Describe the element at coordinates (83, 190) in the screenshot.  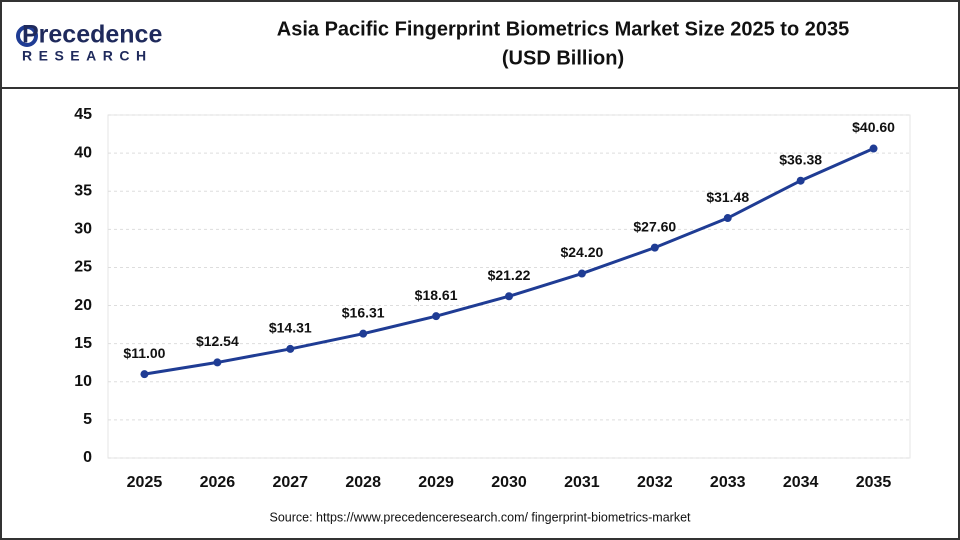
I see `y-tick-label: 35` at that location.